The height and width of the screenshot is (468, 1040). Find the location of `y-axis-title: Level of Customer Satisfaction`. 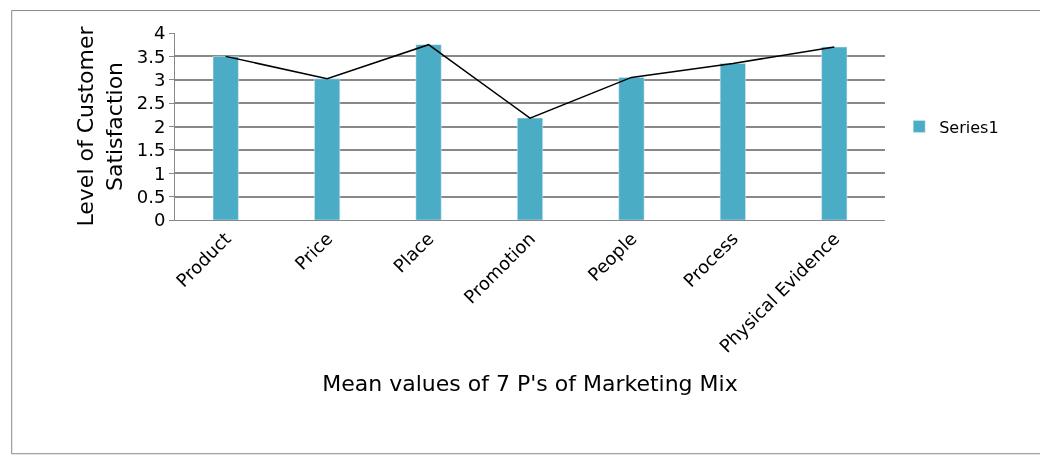

y-axis-title: Level of Customer Satisfaction is located at coordinates (99, 126).